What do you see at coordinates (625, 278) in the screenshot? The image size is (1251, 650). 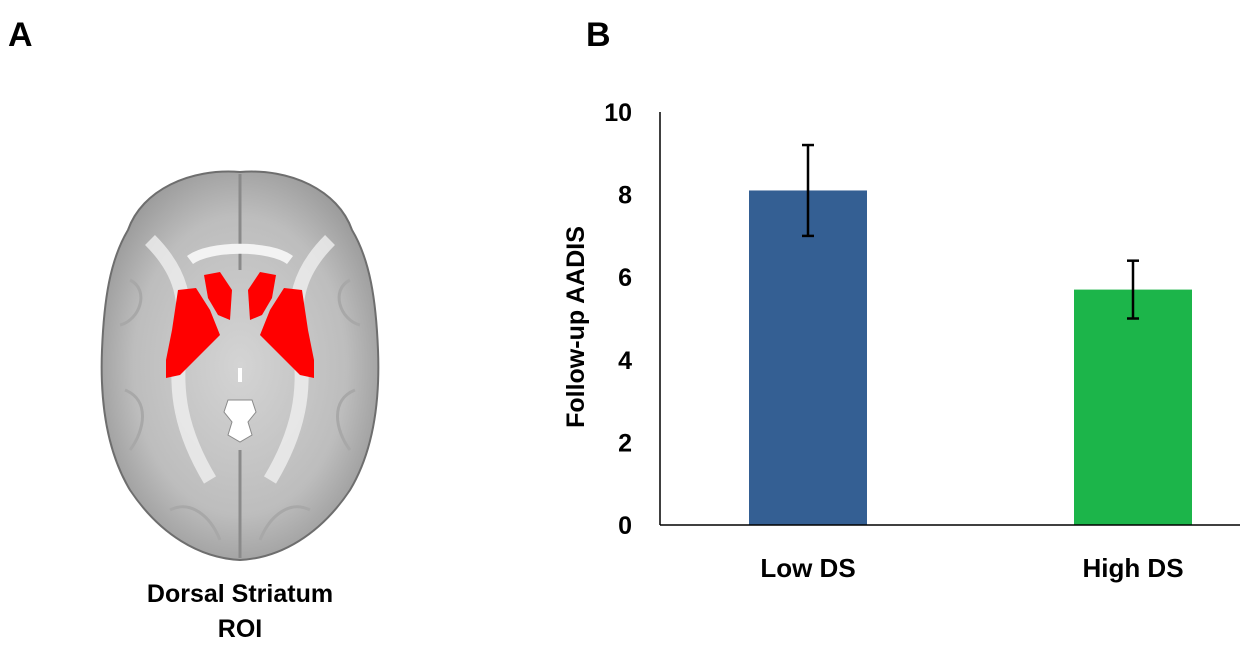 I see `y-tick-label: 6` at bounding box center [625, 278].